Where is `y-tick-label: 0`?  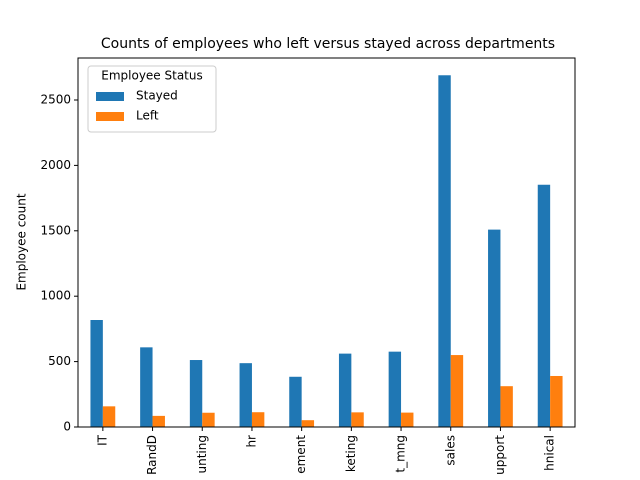 y-tick-label: 0 is located at coordinates (67, 427).